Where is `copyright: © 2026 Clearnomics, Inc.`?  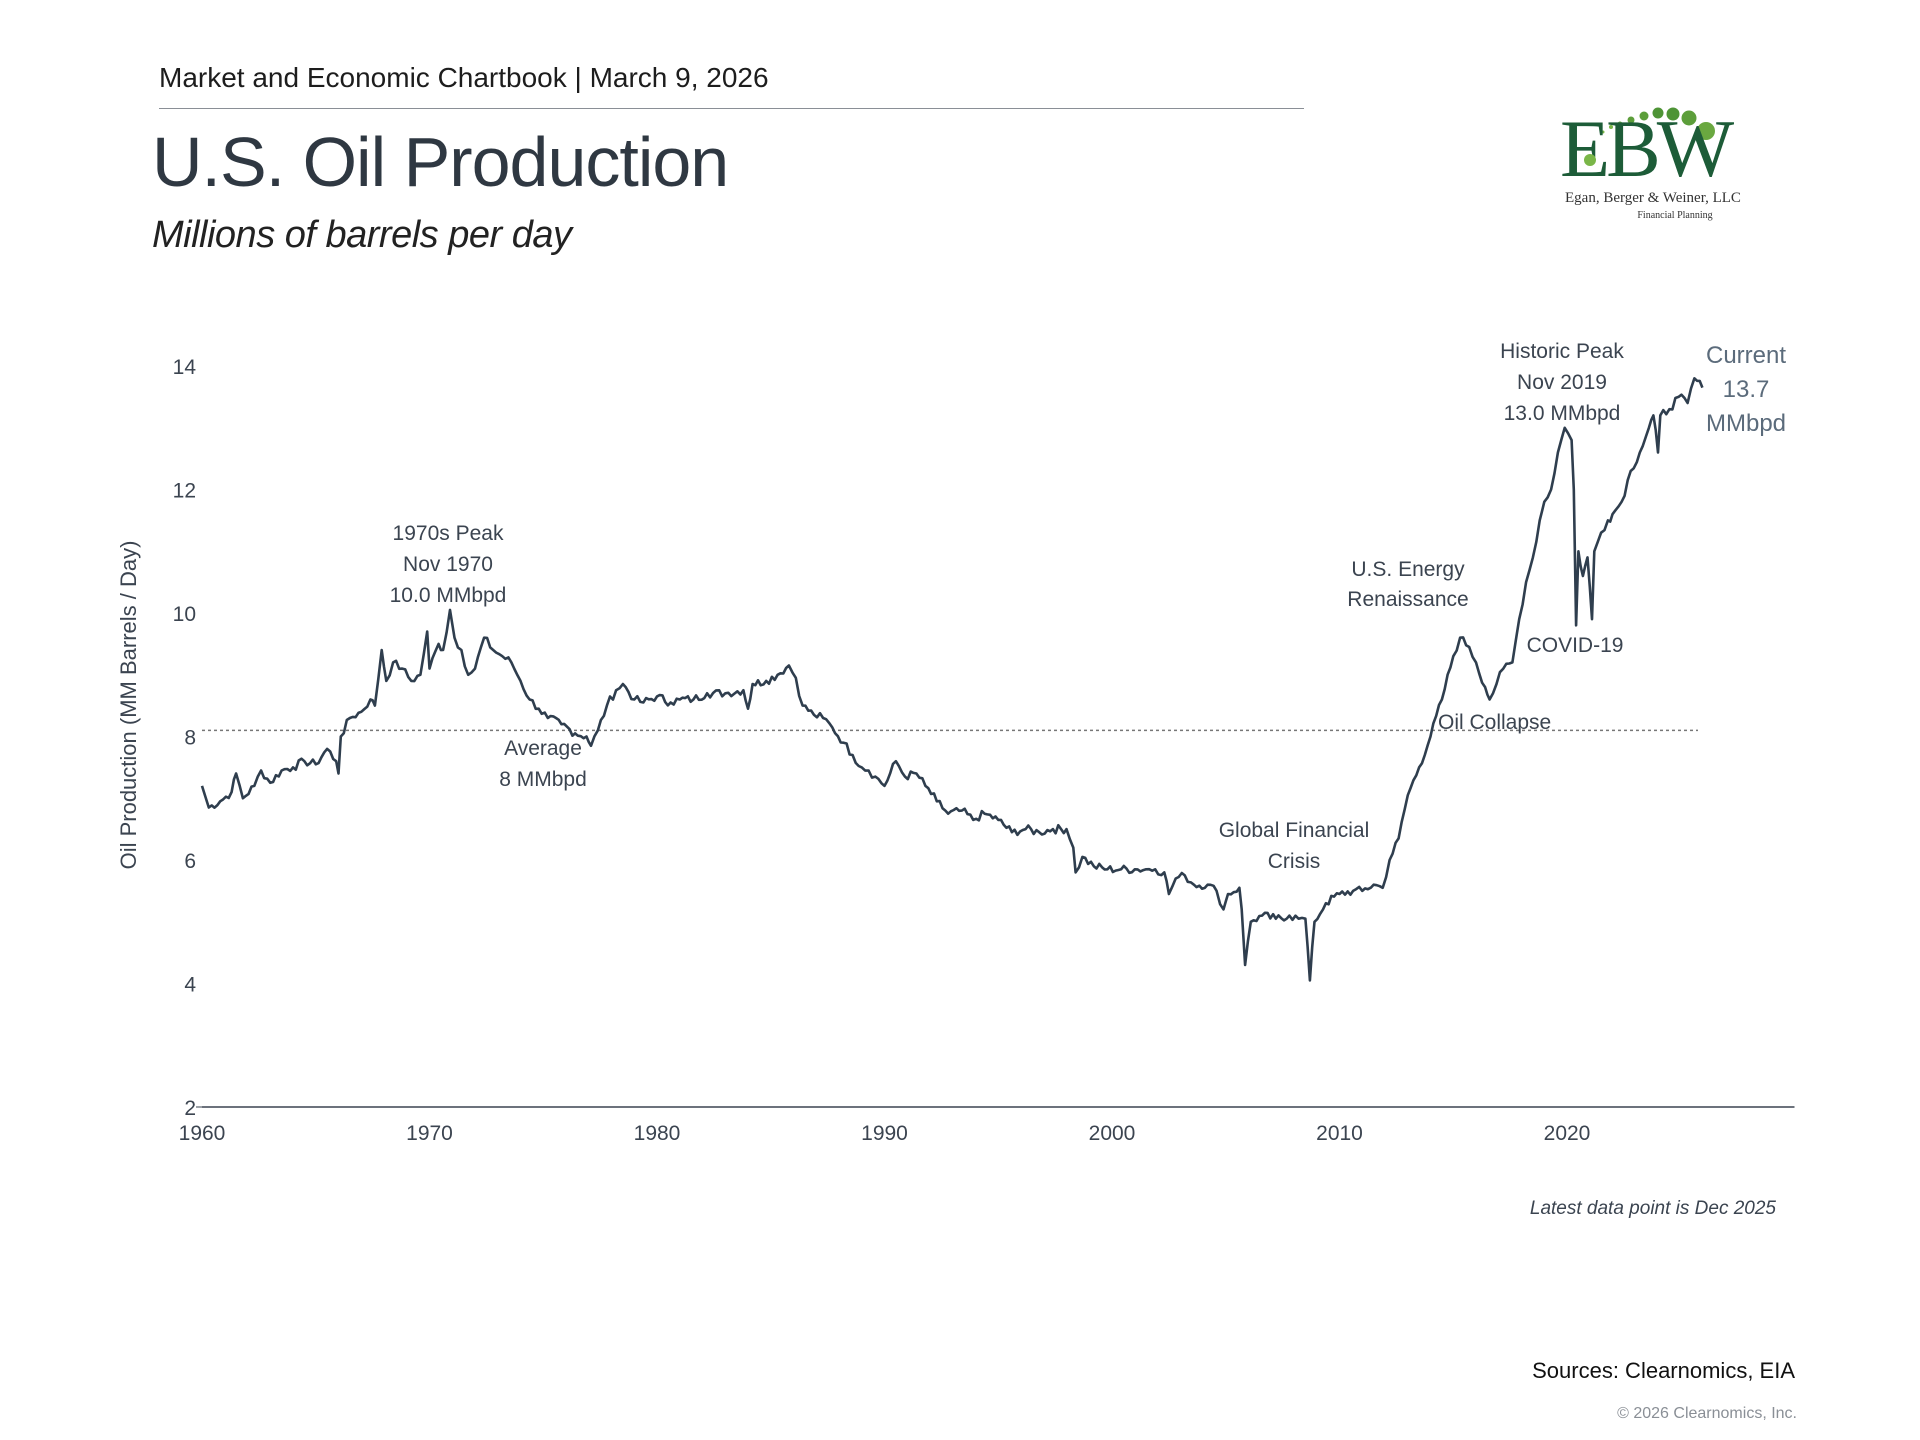 copyright: © 2026 Clearnomics, Inc. is located at coordinates (1707, 1413).